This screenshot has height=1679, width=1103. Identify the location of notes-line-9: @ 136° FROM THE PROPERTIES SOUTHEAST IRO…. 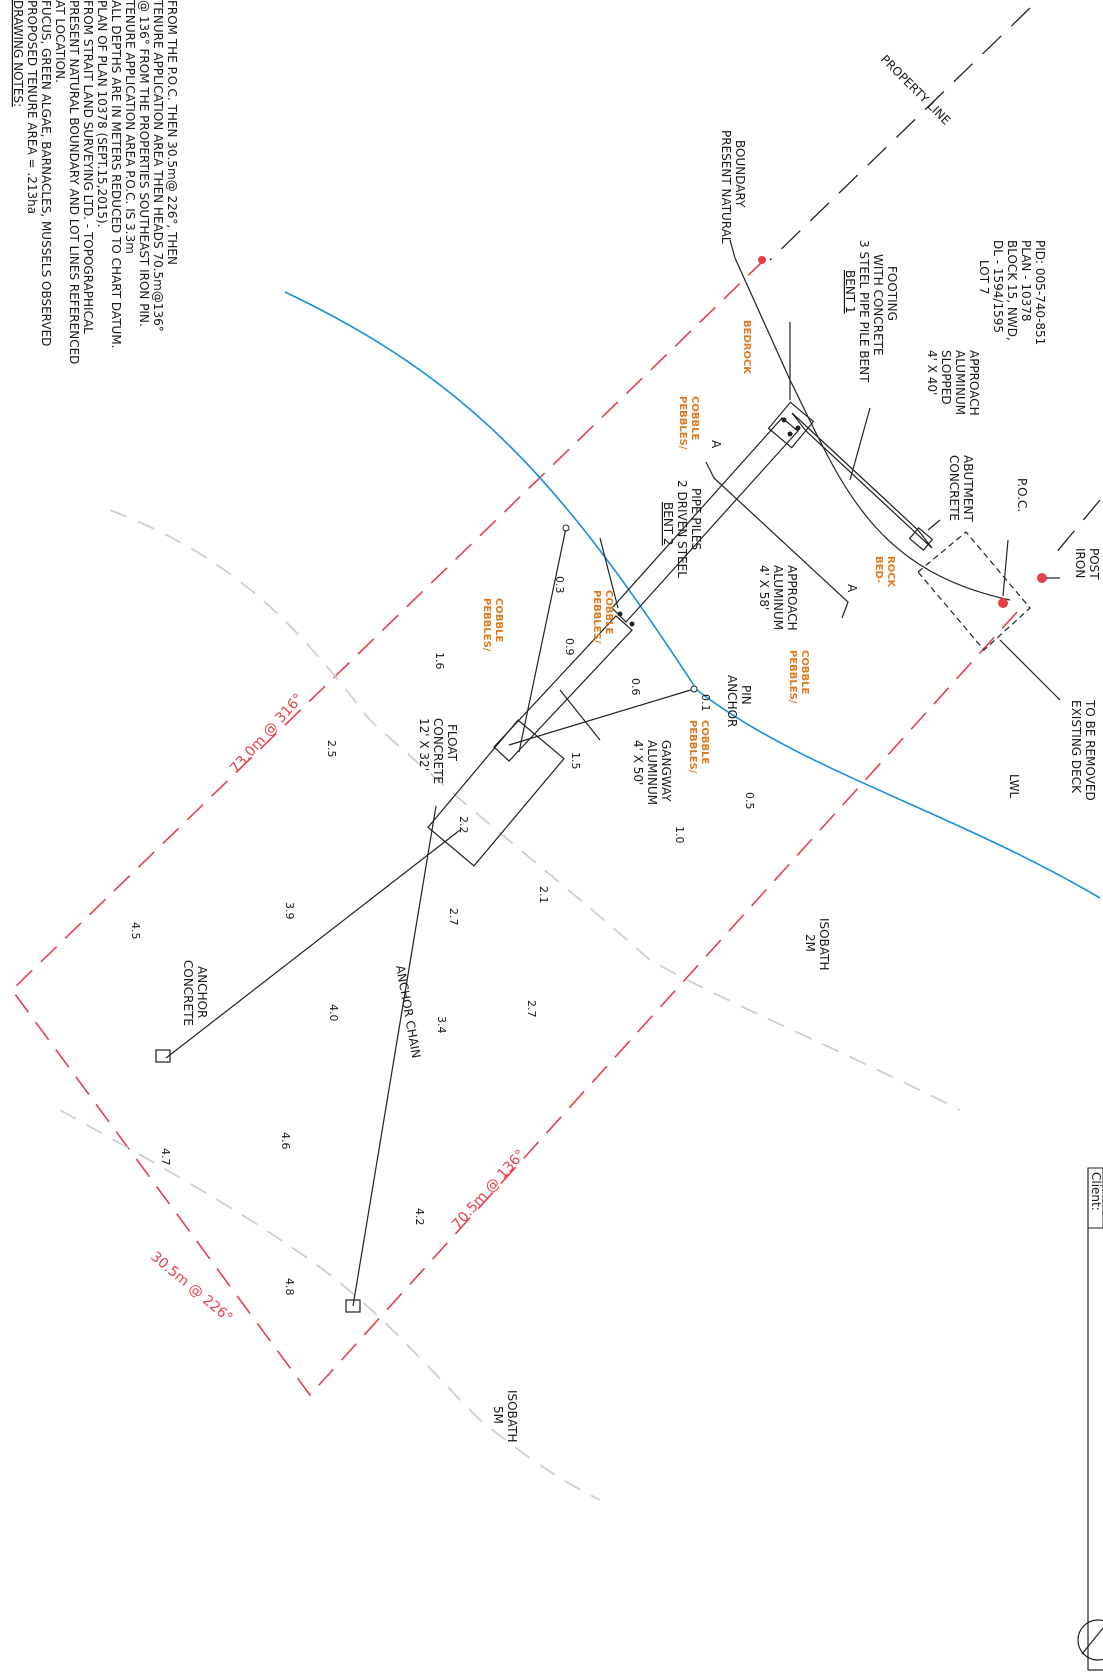
(144, 163).